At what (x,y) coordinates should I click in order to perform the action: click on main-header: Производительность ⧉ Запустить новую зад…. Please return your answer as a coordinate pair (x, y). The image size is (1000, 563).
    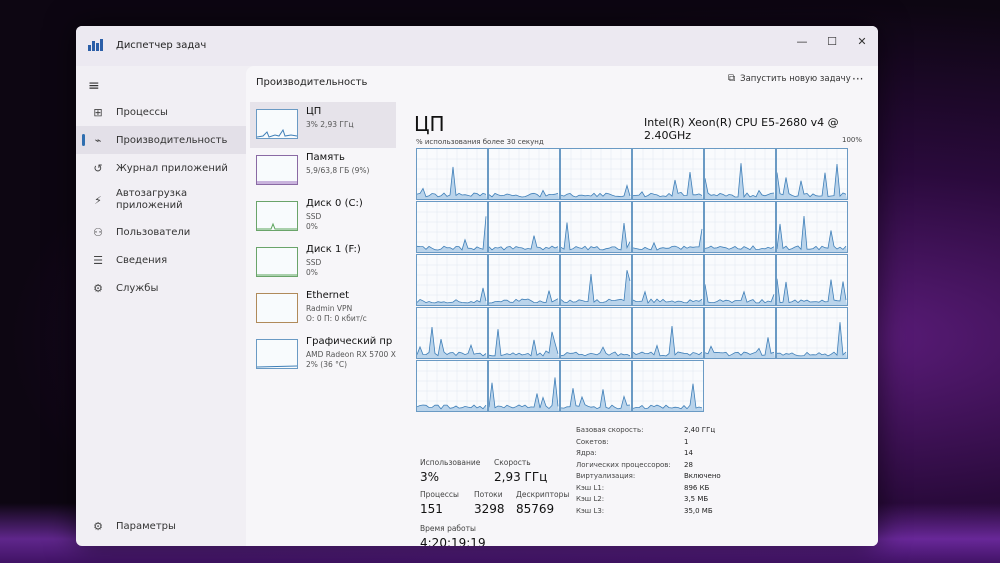
    Looking at the image, I should click on (562, 83).